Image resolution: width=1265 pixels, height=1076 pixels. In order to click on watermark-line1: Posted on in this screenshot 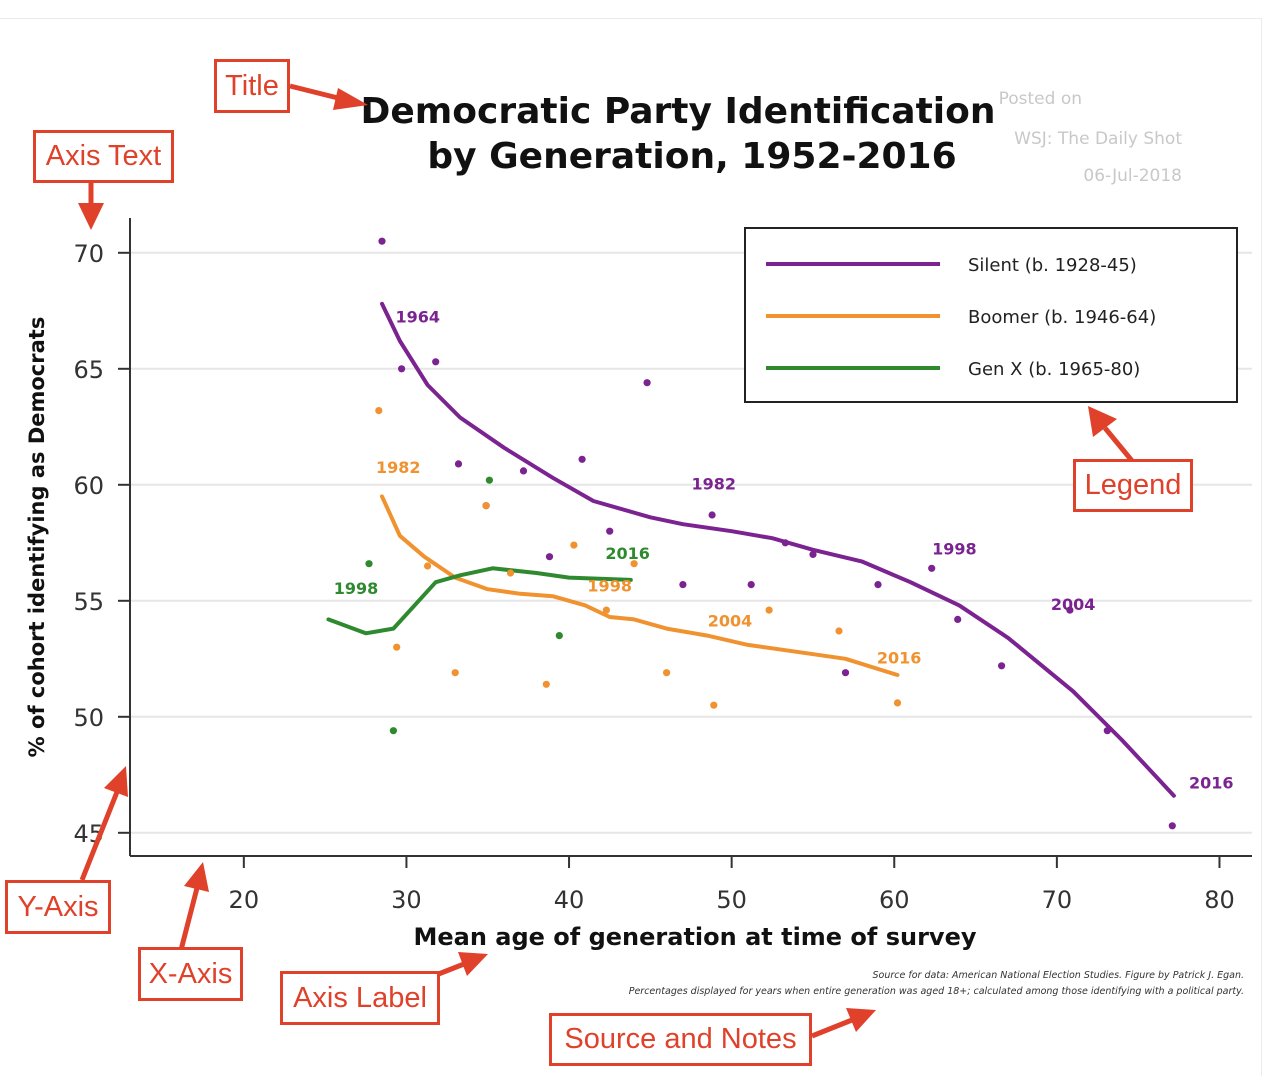, I will do `click(1040, 99)`.